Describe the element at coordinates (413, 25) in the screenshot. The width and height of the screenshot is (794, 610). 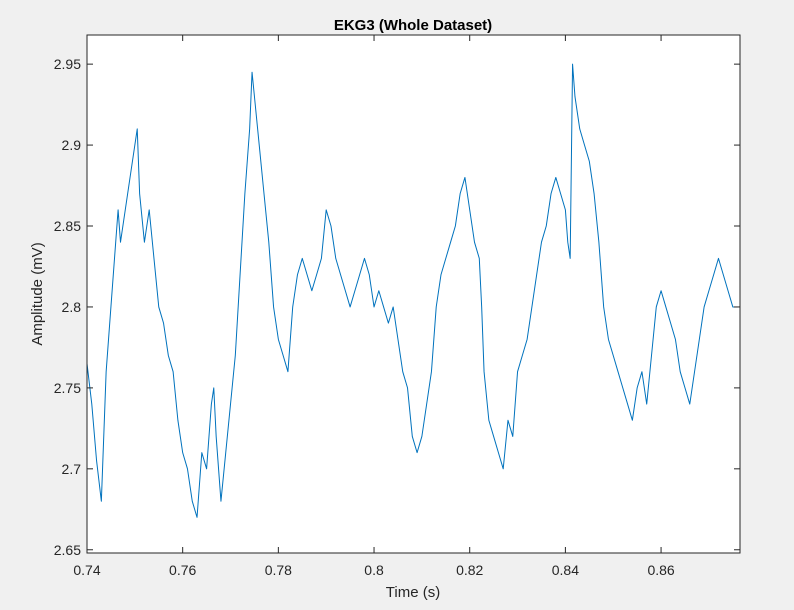
I see `chart-title: EKG3 (Whole Dataset)` at that location.